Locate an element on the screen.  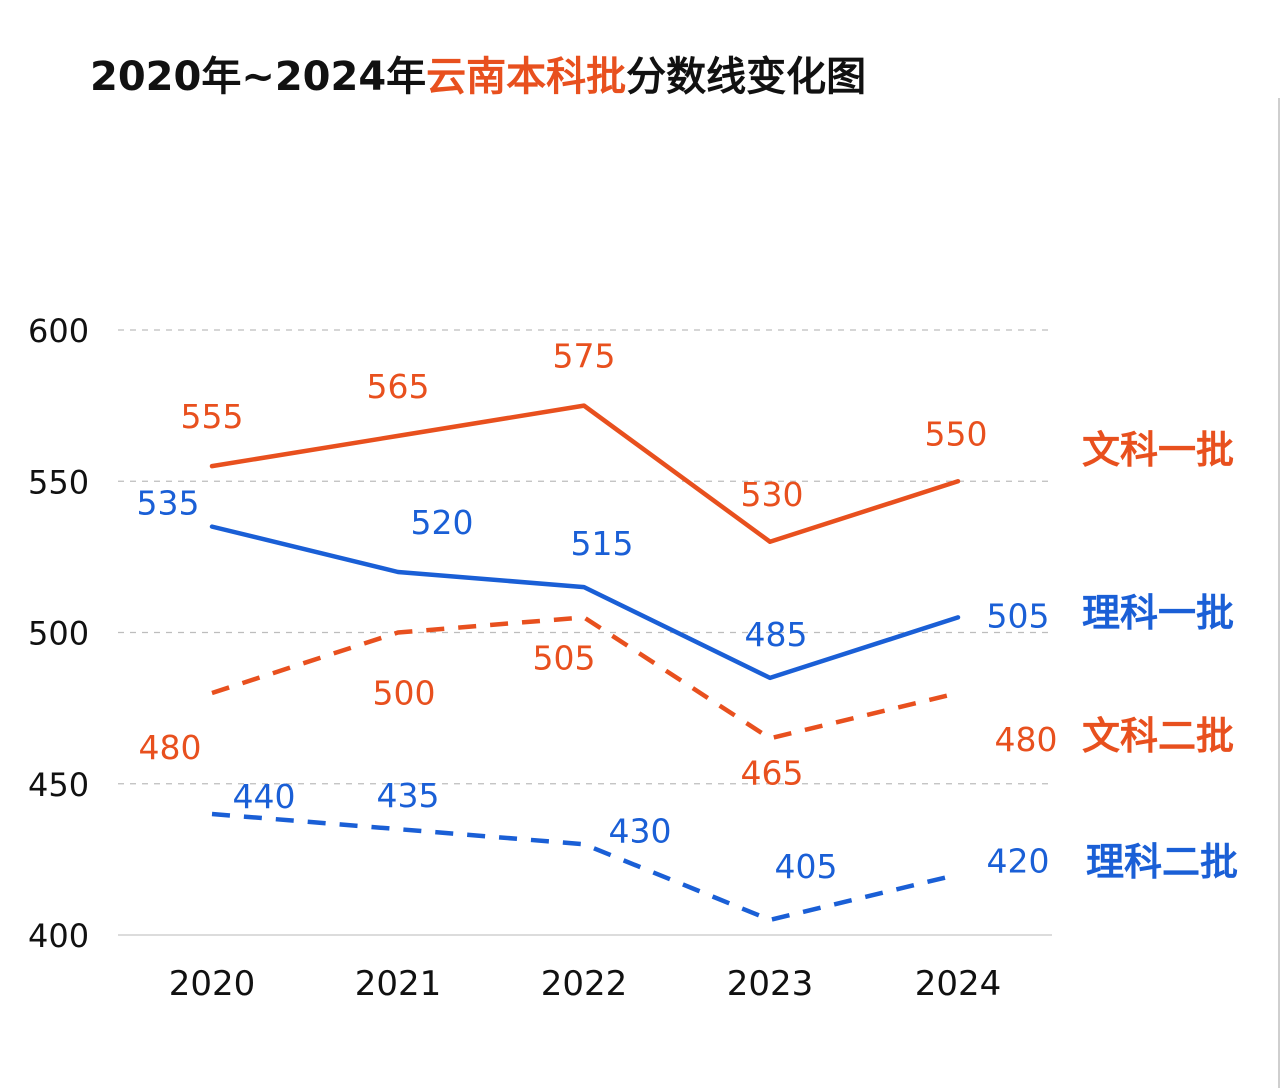
series-2-data-label-2021: 520 is located at coordinates (442, 522).